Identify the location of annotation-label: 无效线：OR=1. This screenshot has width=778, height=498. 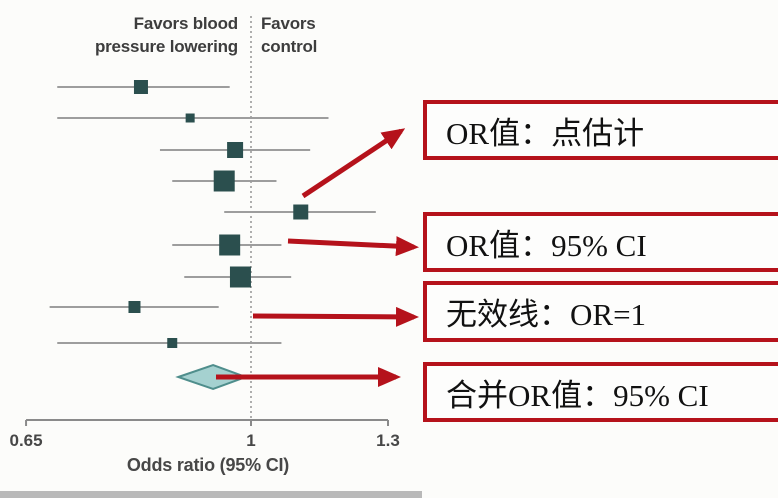
(546, 314).